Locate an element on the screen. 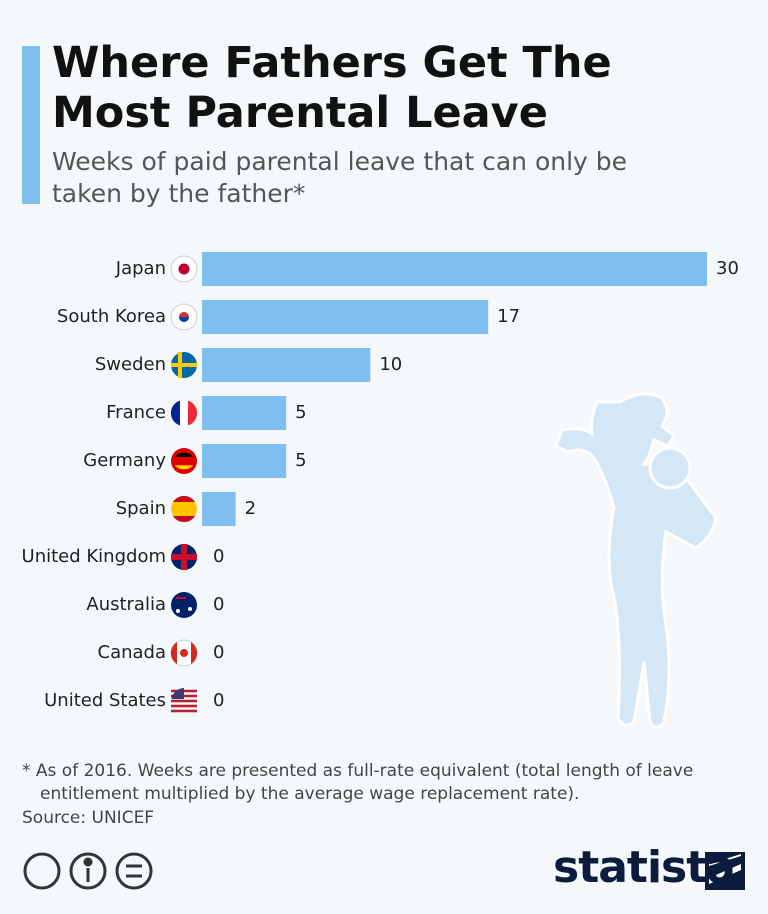 This screenshot has width=768, height=914. y-tick-label: France is located at coordinates (136, 412).